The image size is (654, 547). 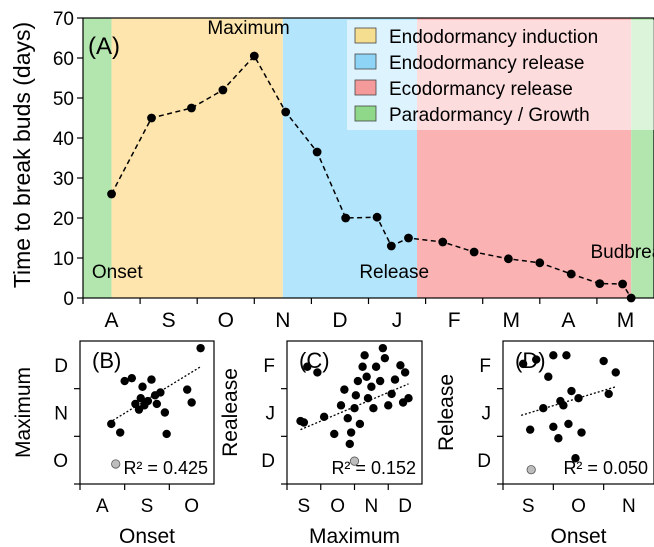 What do you see at coordinates (248, 28) in the screenshot?
I see `annotation-label: Maximum` at bounding box center [248, 28].